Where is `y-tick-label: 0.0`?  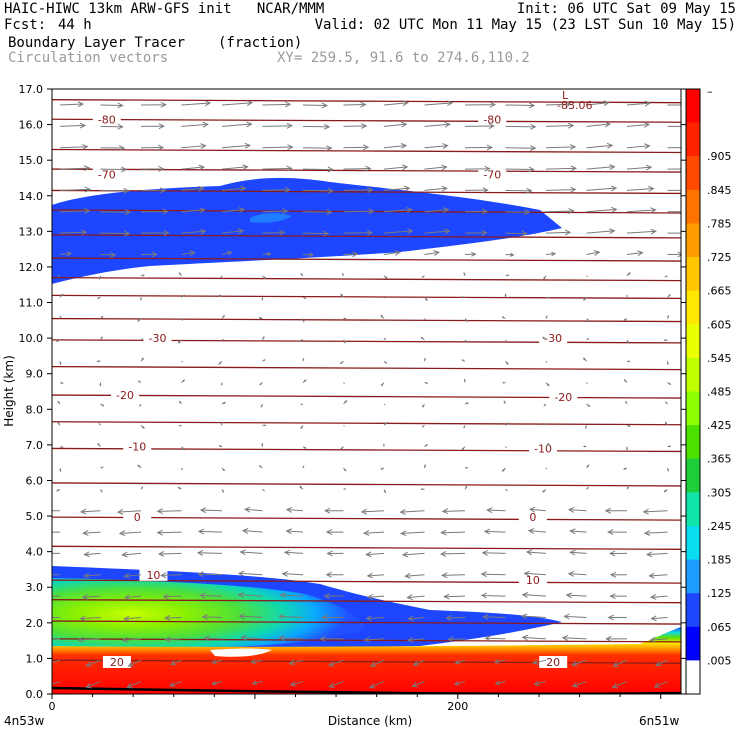
y-tick-label: 0.0 is located at coordinates (35, 694).